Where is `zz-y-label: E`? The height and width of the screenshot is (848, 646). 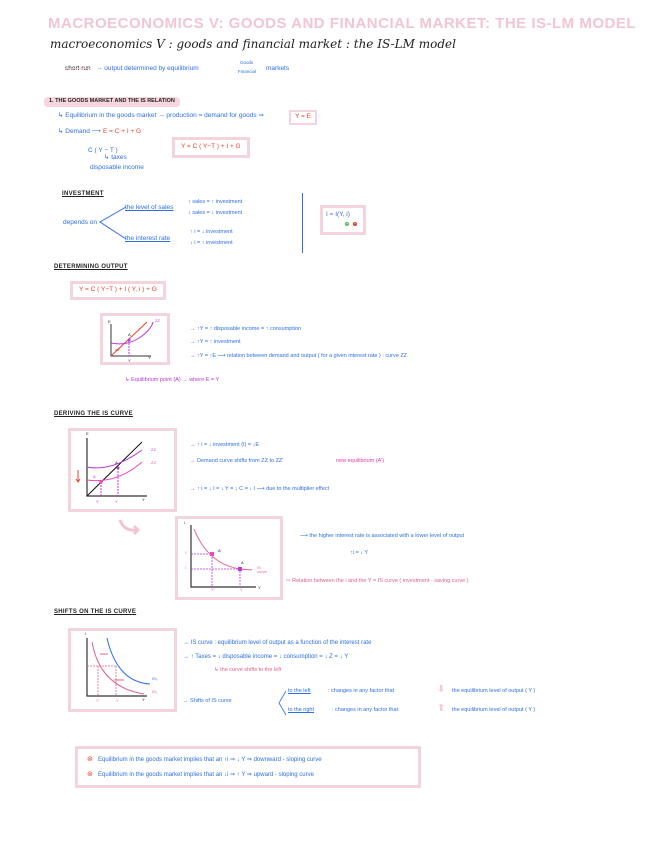 zz-y-label: E is located at coordinates (109, 321).